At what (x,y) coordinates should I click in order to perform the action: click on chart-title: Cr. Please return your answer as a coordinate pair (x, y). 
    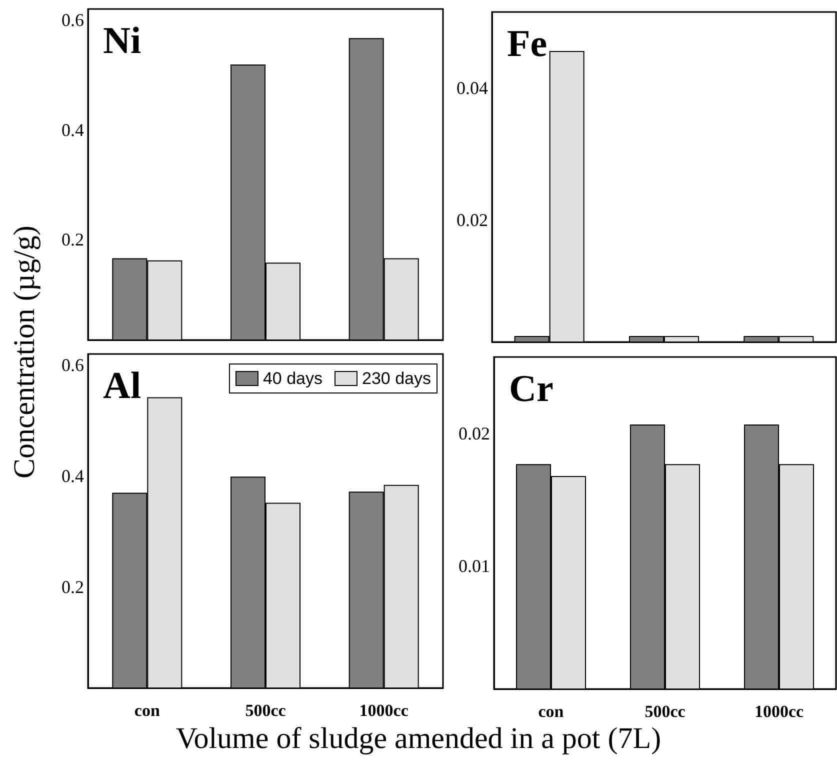
    Looking at the image, I should click on (531, 389).